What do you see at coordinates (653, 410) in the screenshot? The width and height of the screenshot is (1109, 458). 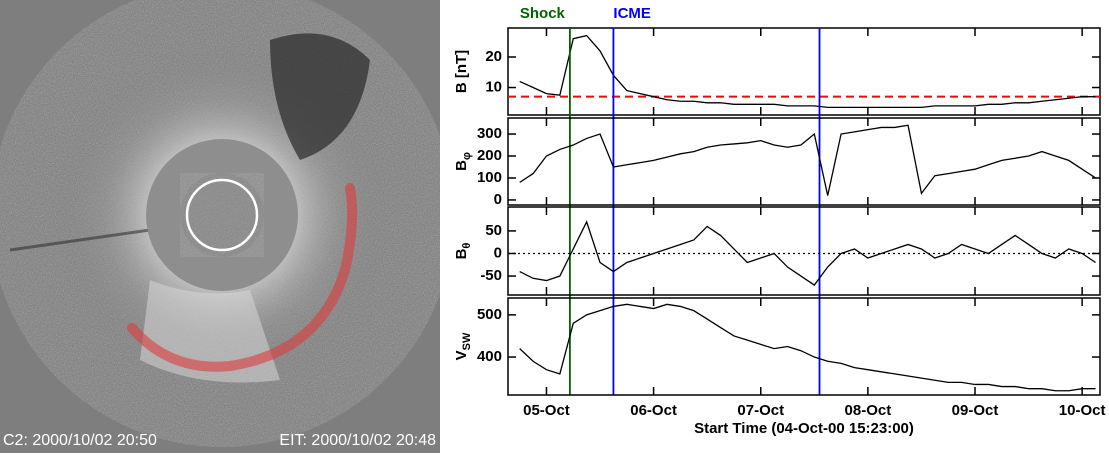 I see `x-tick-label: 06-Oct` at bounding box center [653, 410].